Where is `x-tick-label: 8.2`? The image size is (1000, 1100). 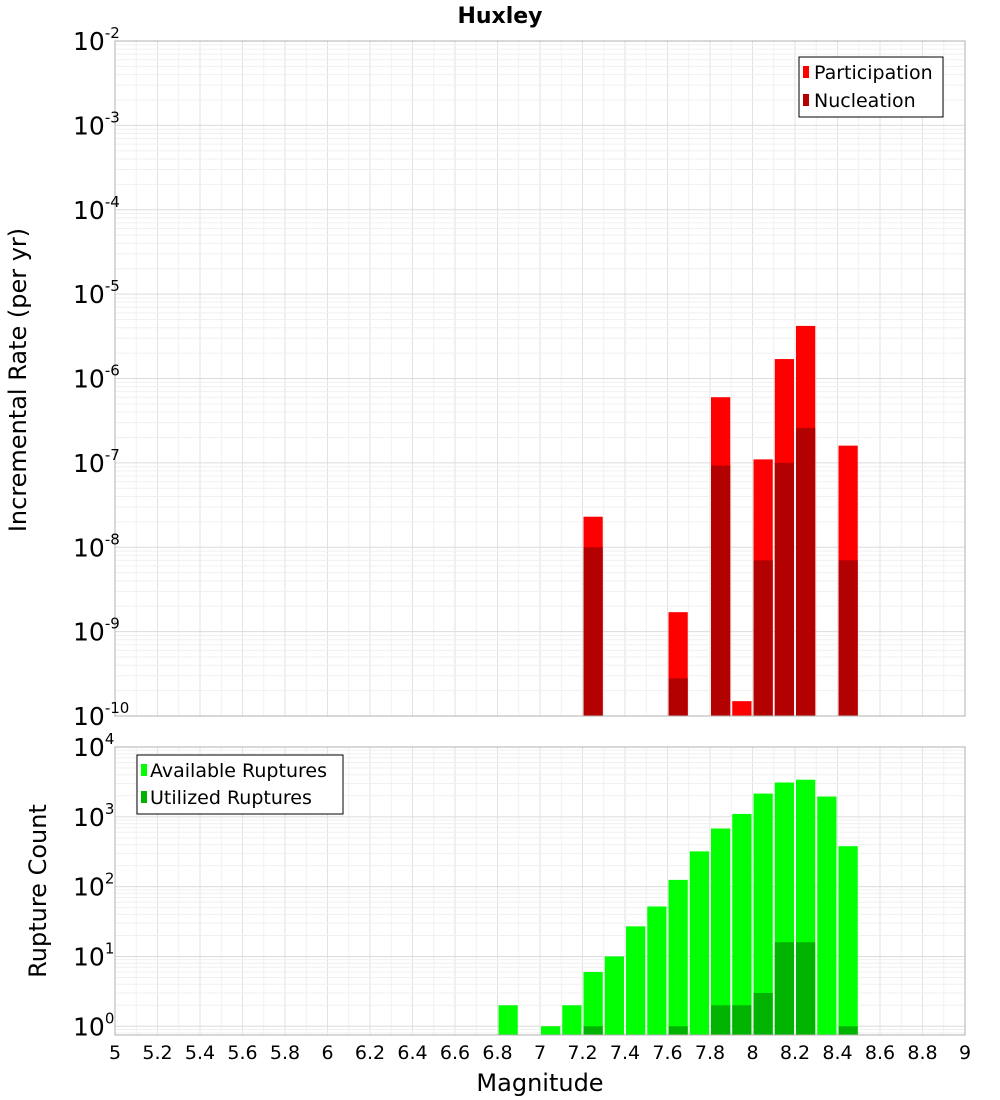 x-tick-label: 8.2 is located at coordinates (795, 1053).